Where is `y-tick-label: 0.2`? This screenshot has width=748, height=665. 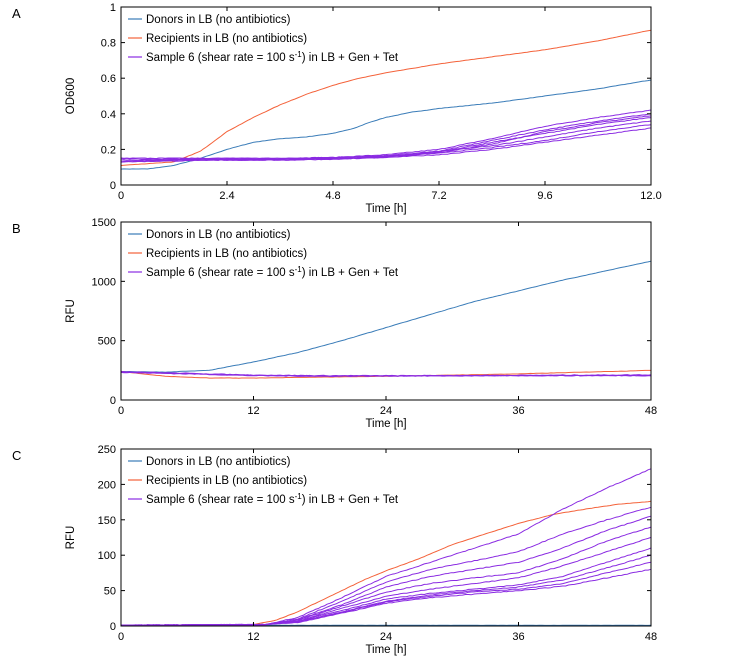
y-tick-label: 0.2 is located at coordinates (108, 150).